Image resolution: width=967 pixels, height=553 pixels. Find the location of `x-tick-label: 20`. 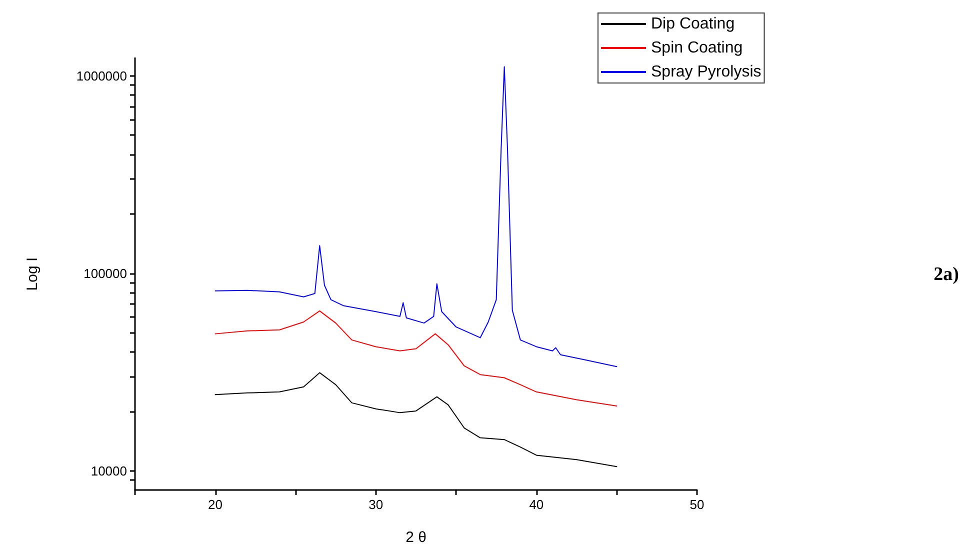

x-tick-label: 20 is located at coordinates (215, 504).